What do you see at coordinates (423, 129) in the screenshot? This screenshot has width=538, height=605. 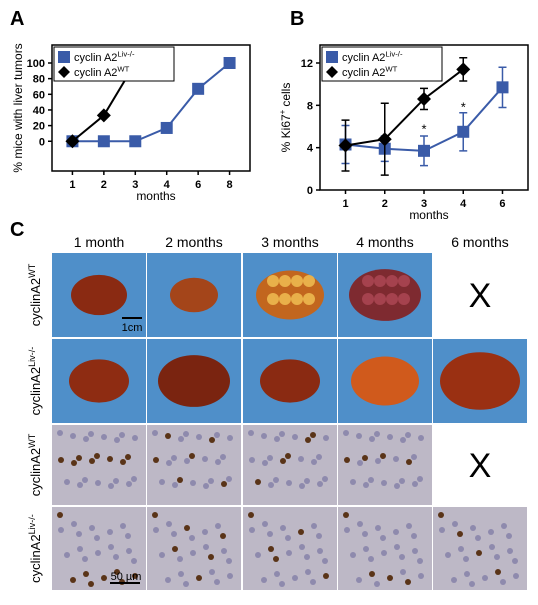 I see `annotation: *` at bounding box center [423, 129].